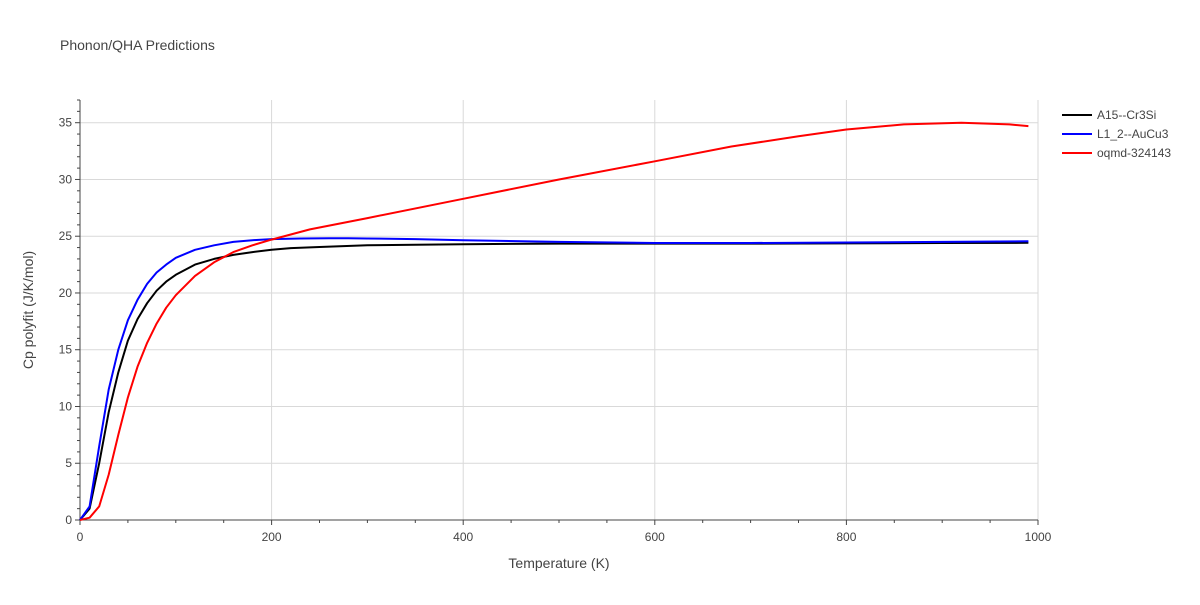  Describe the element at coordinates (1134, 153) in the screenshot. I see `legend-label: oqmd-324143` at that location.